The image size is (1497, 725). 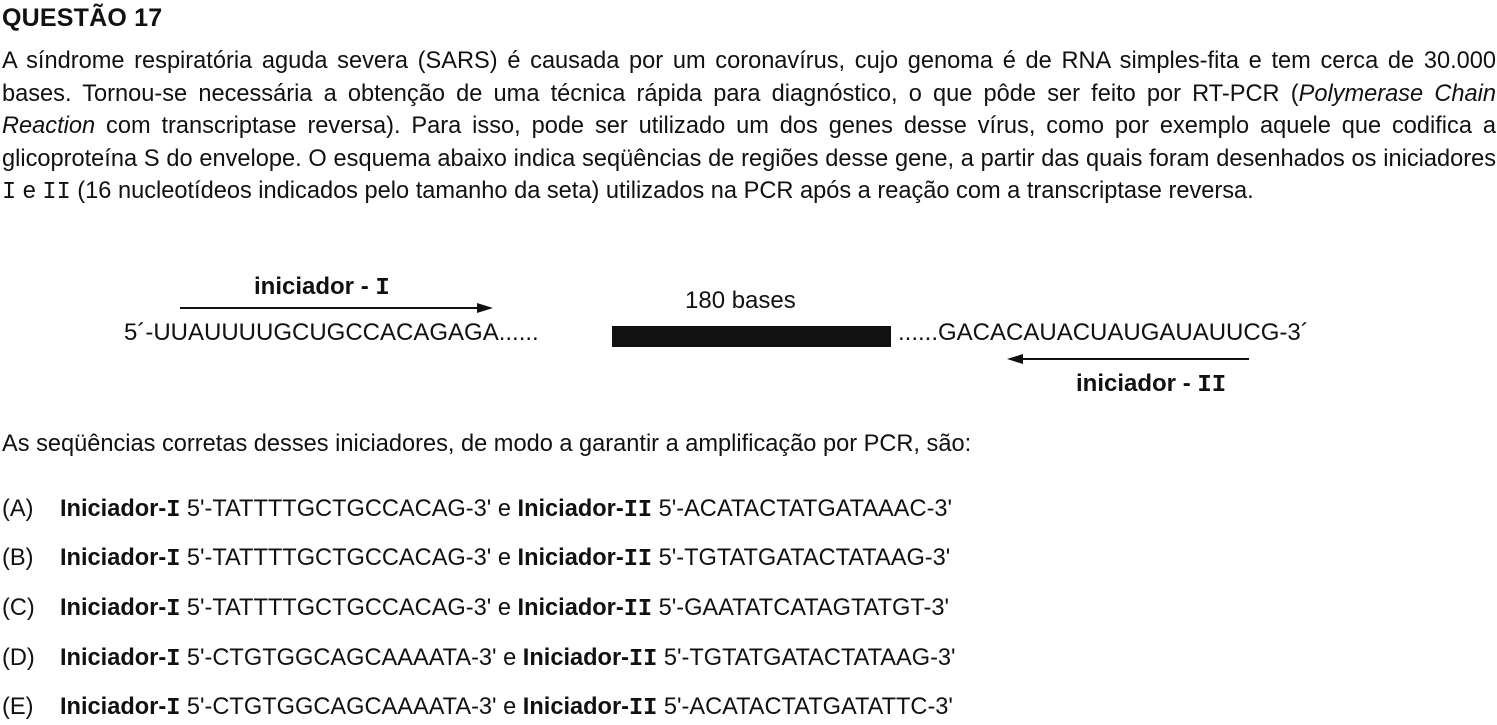 I want to click on primer-2-label: iniciador - II, so click(x=1151, y=384).